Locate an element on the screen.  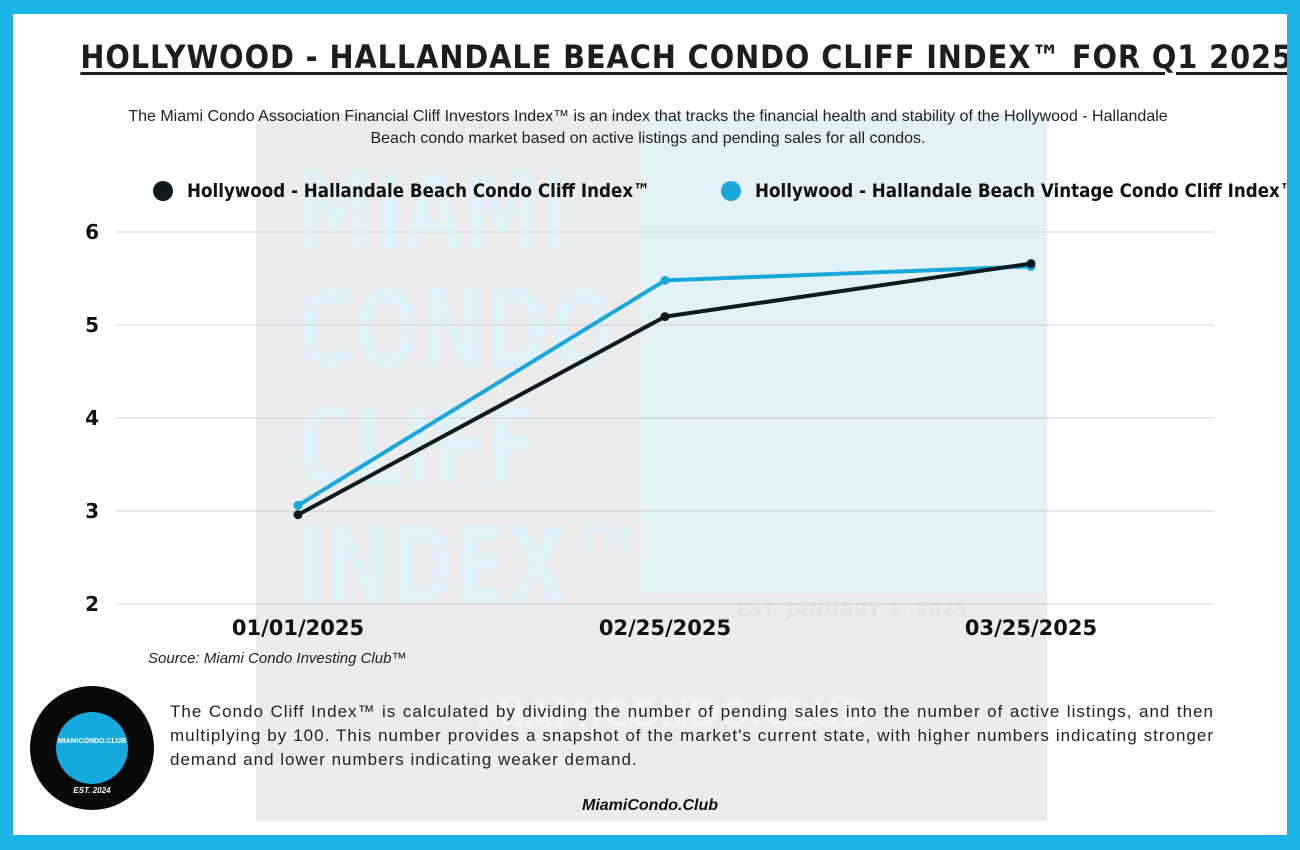
site-link: MiamiCondo.Club is located at coordinates (650, 805).